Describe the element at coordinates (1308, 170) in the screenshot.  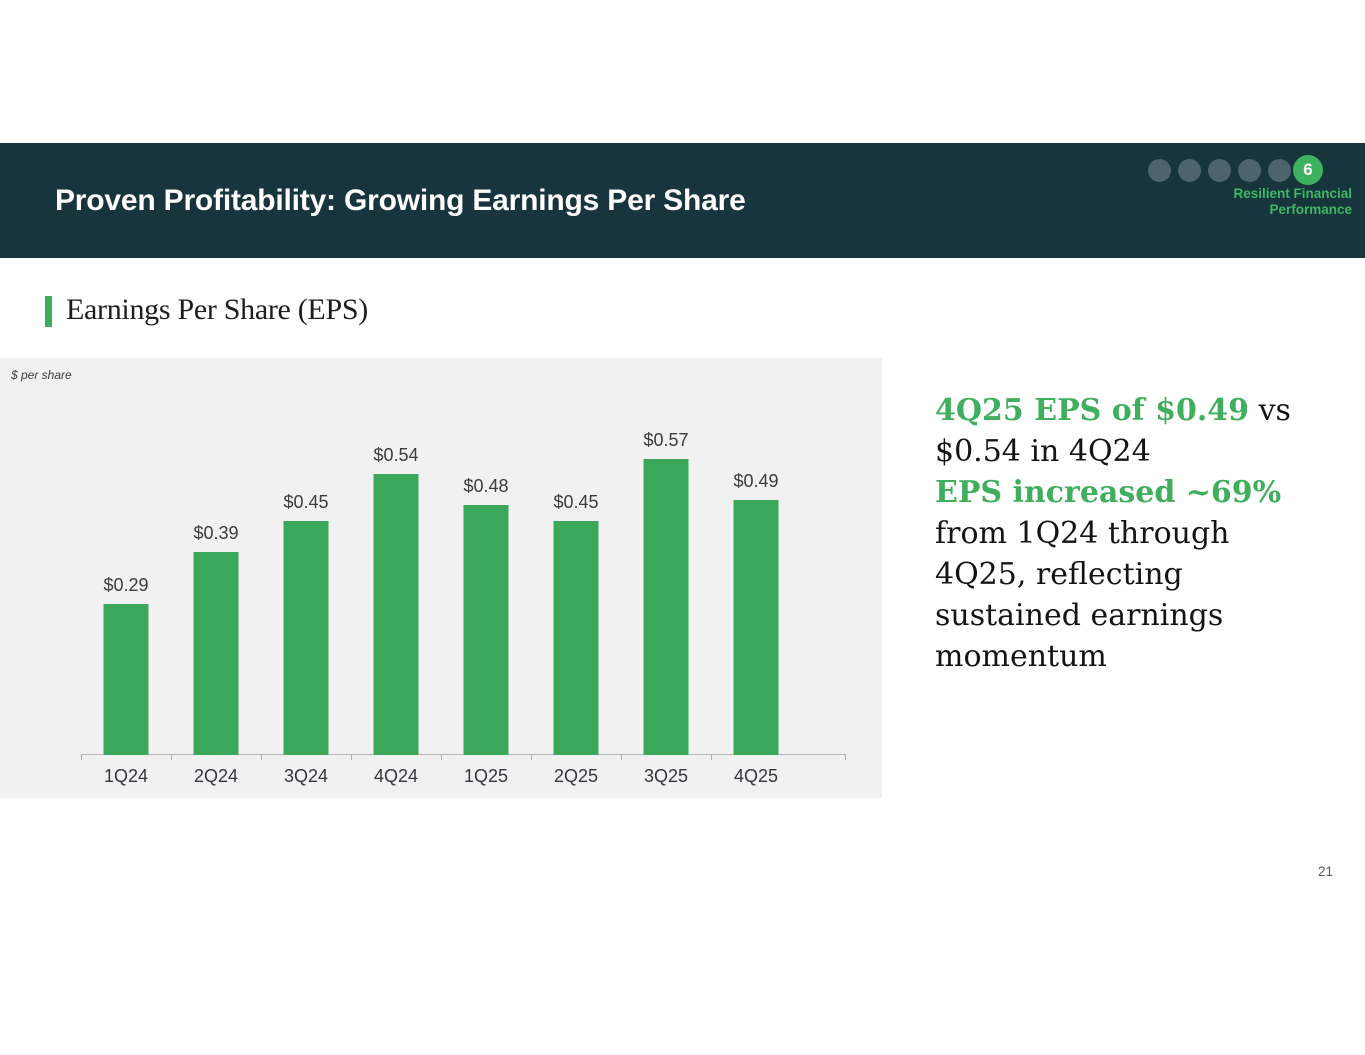
I see `progress-active-dot: 6` at that location.